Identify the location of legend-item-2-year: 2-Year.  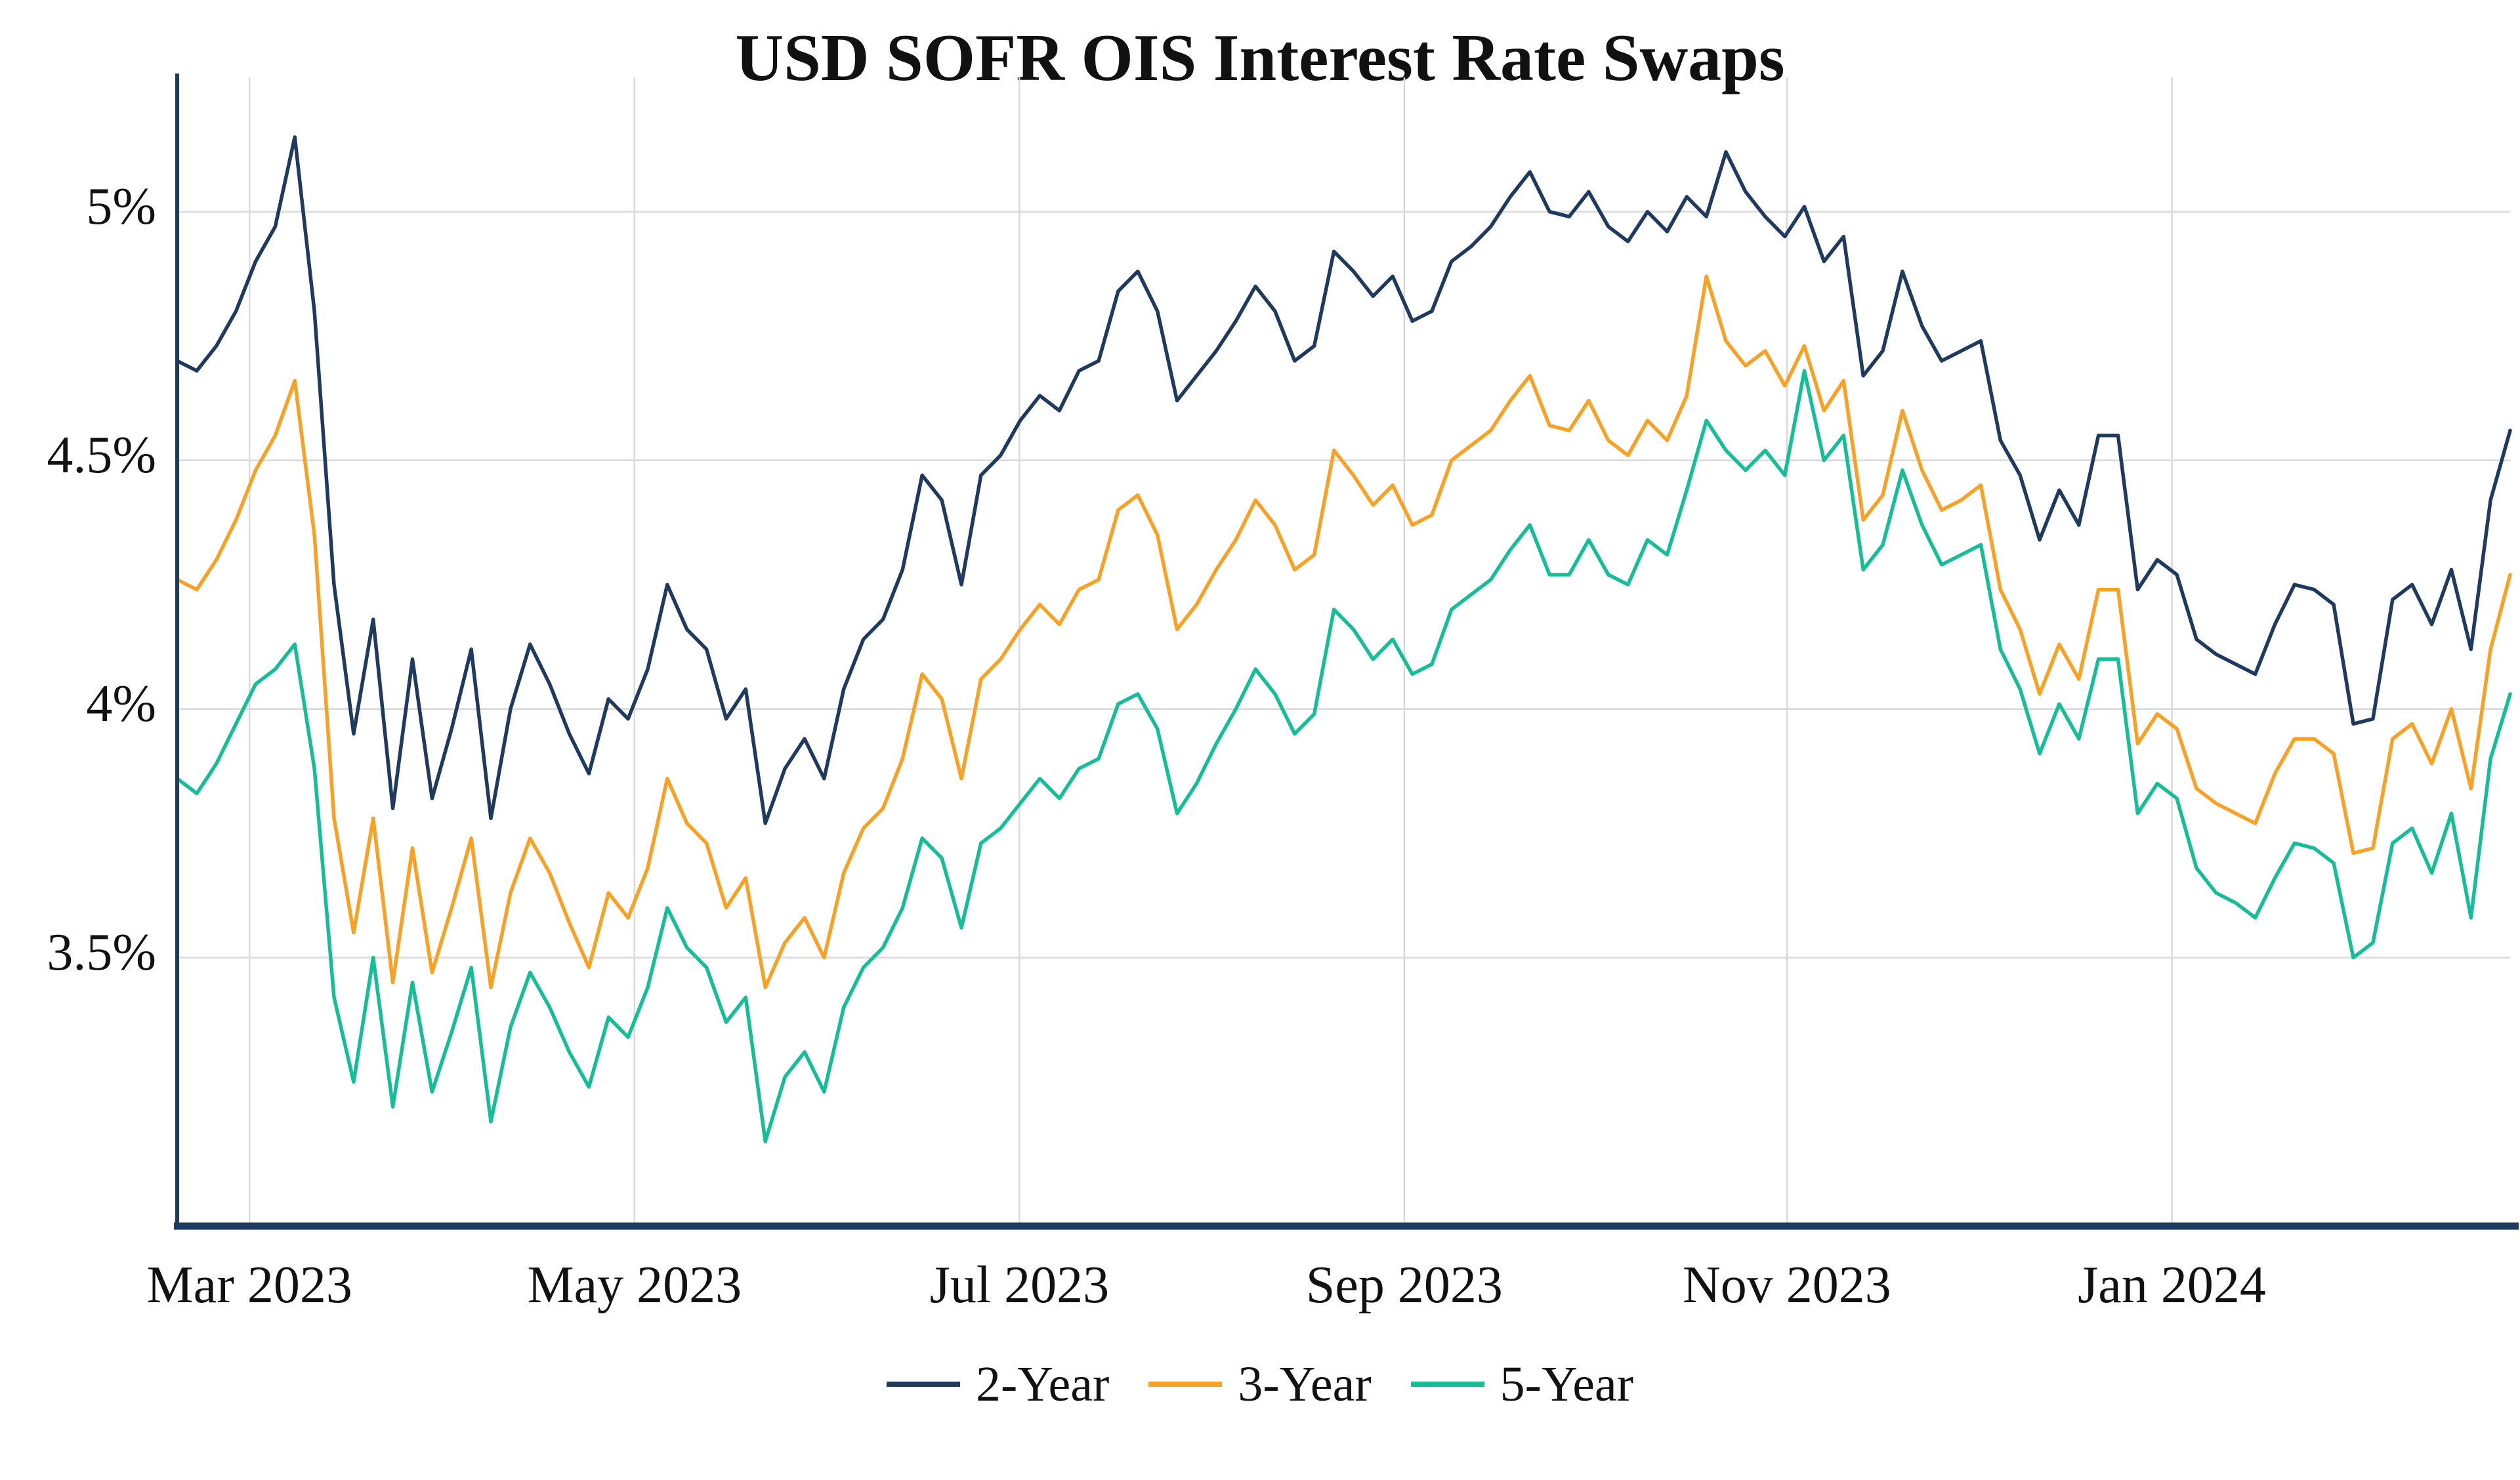
(998, 1384).